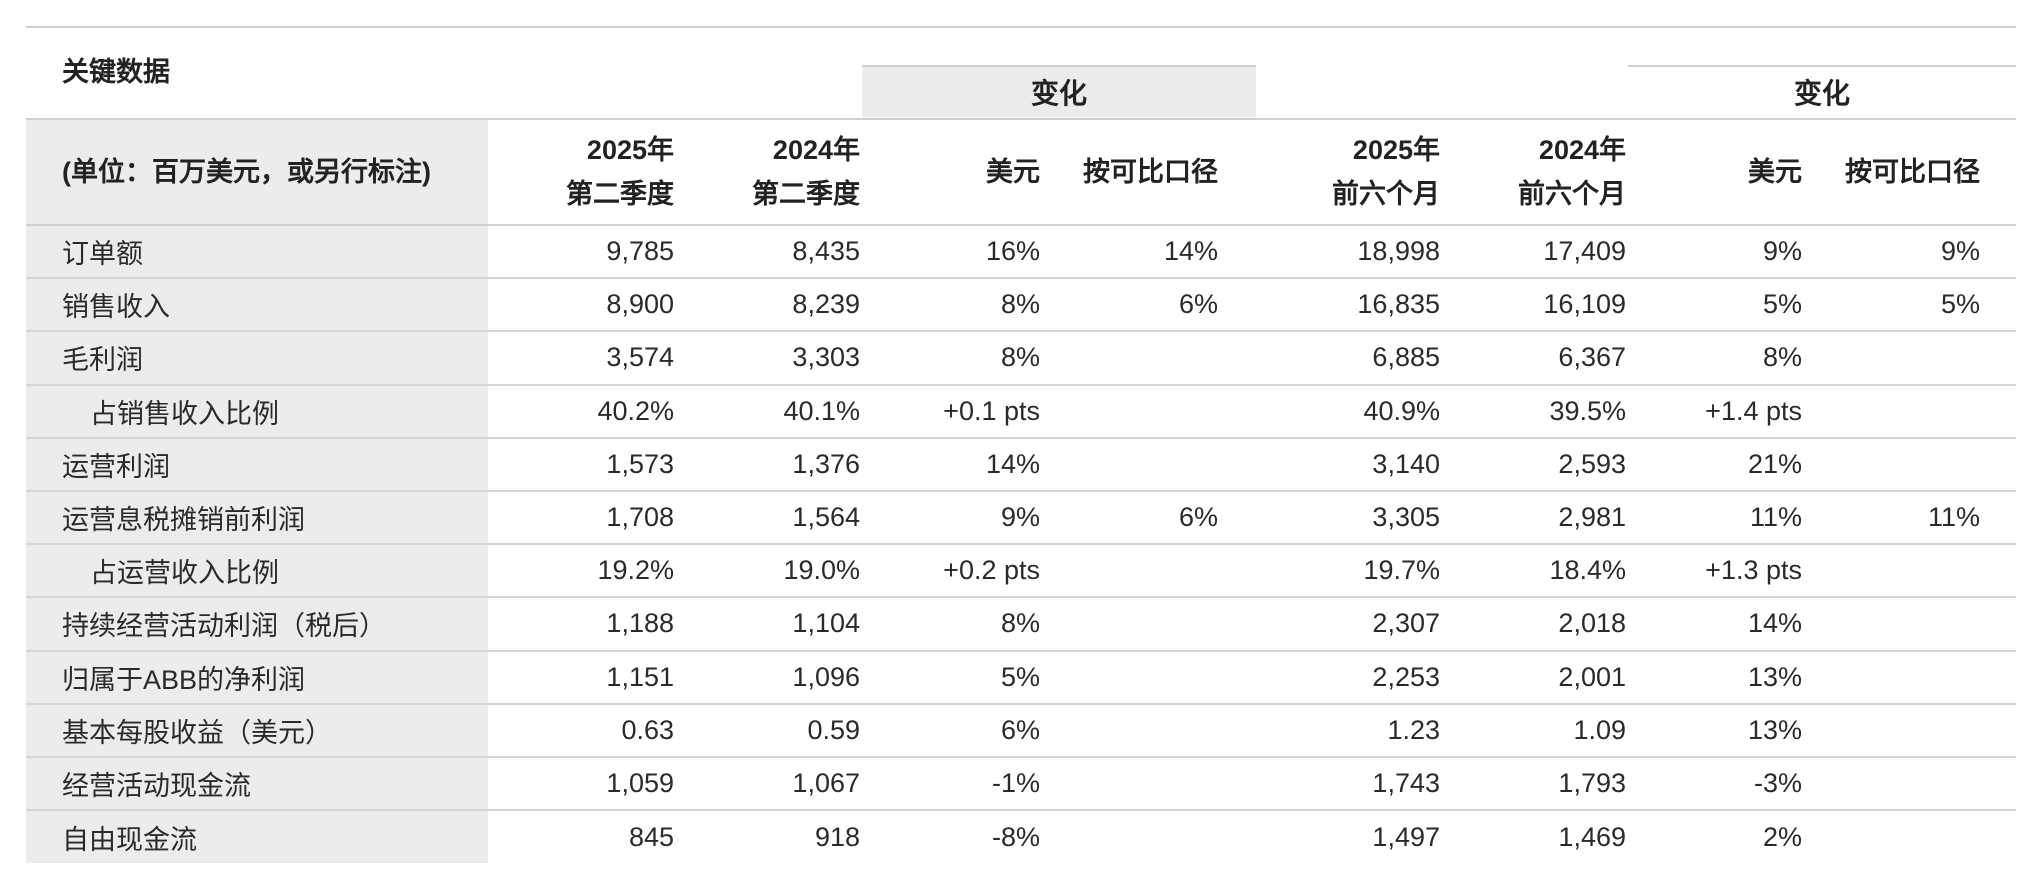  I want to click on q2-2025-header: 2025年 第二季度, so click(581, 172).